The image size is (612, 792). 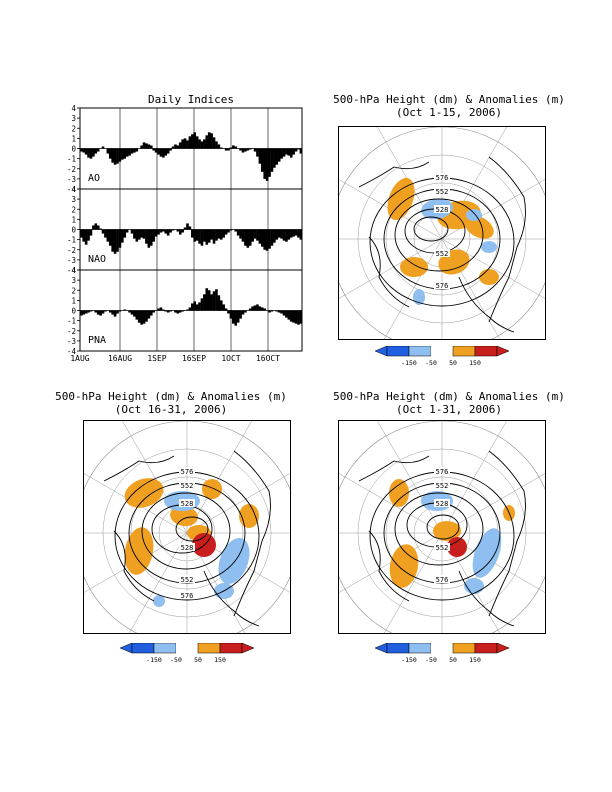 What do you see at coordinates (71, 260) in the screenshot?
I see `y-tick-label: -3` at bounding box center [71, 260].